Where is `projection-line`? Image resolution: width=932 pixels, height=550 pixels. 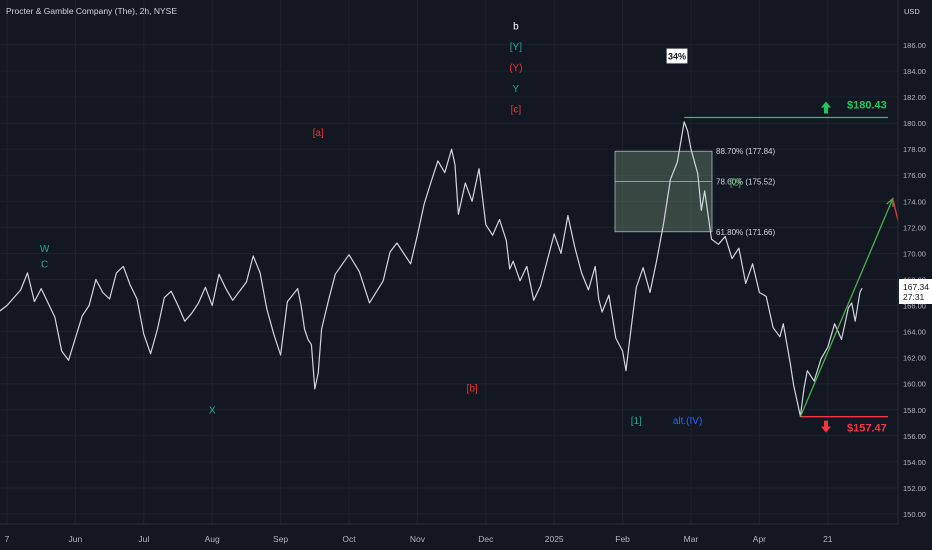 projection-line is located at coordinates (846, 307).